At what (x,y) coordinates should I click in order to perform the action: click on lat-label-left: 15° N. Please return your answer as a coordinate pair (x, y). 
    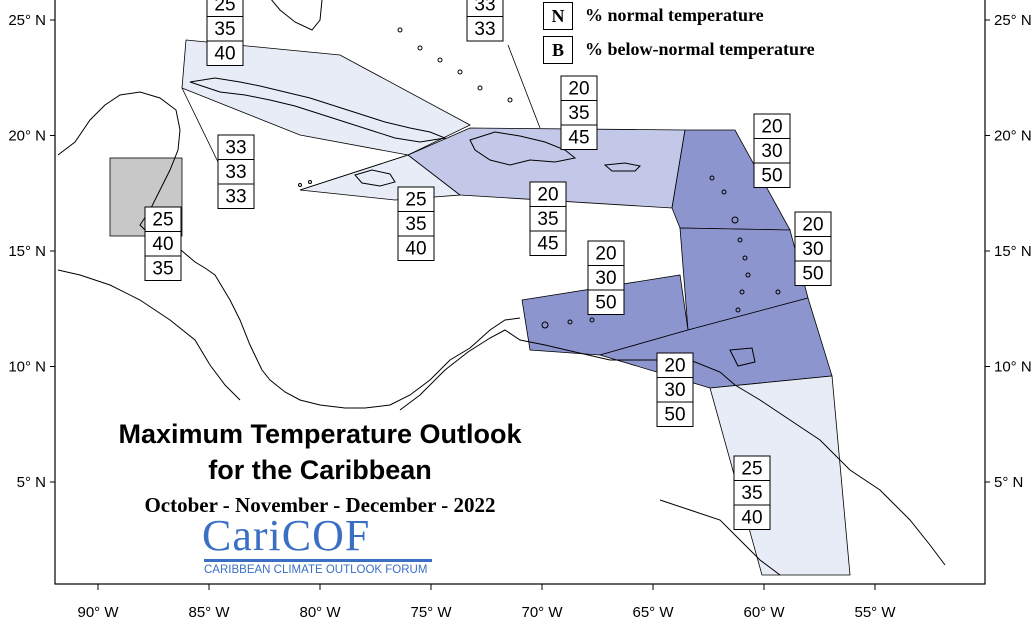
    Looking at the image, I should click on (27, 251).